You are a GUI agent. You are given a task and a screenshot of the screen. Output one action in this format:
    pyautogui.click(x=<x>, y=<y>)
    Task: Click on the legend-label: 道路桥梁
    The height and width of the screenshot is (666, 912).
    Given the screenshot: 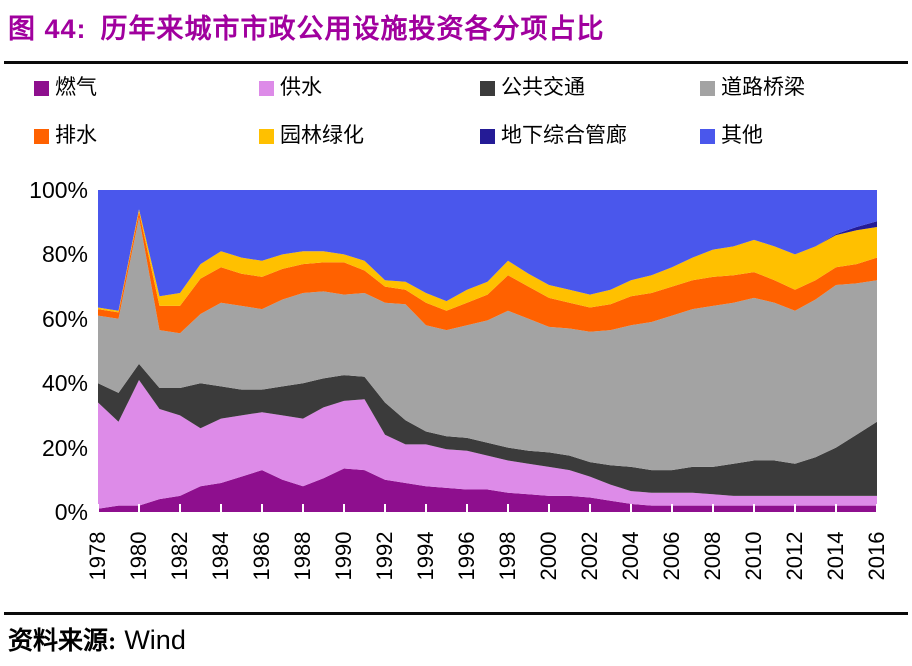 What is the action you would take?
    pyautogui.click(x=763, y=87)
    